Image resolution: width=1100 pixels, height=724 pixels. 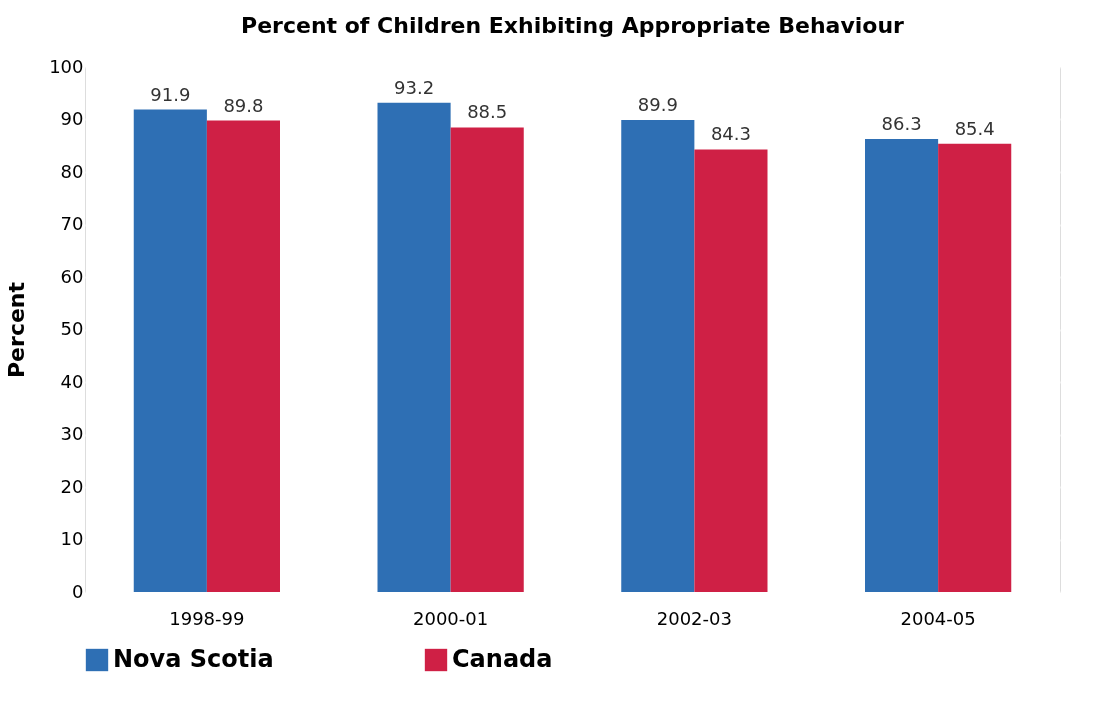 What do you see at coordinates (72, 486) in the screenshot?
I see `y-tick-label: 20` at bounding box center [72, 486].